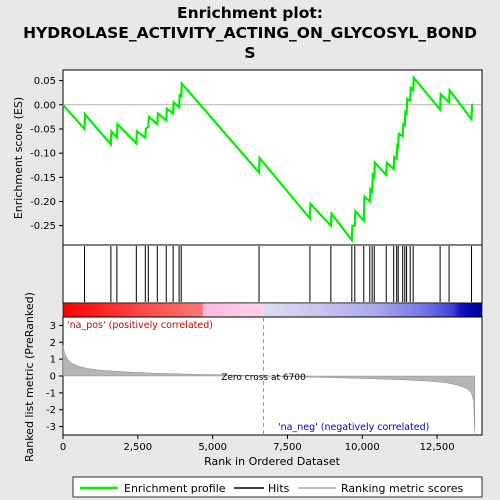 This screenshot has height=500, width=500. What do you see at coordinates (362, 447) in the screenshot?
I see `x-tick-label: 10,000` at bounding box center [362, 447].